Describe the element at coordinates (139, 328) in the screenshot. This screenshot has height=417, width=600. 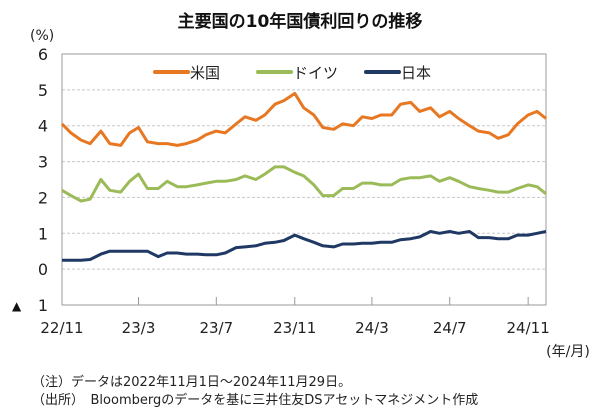
I see `x-tick-label: 23/3` at that location.